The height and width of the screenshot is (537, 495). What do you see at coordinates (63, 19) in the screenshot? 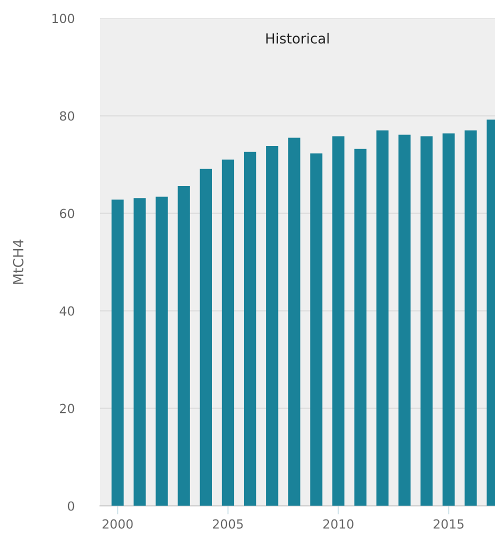
I see `y-tick-label: 100` at bounding box center [63, 19].